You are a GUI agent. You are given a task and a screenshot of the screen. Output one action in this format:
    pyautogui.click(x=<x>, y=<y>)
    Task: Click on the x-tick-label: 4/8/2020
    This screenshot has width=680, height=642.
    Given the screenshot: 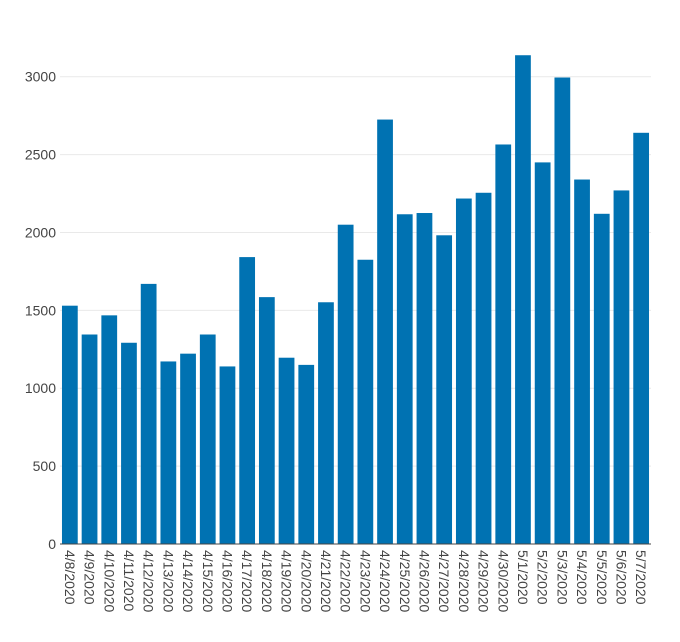 What is the action you would take?
    pyautogui.click(x=70, y=577)
    